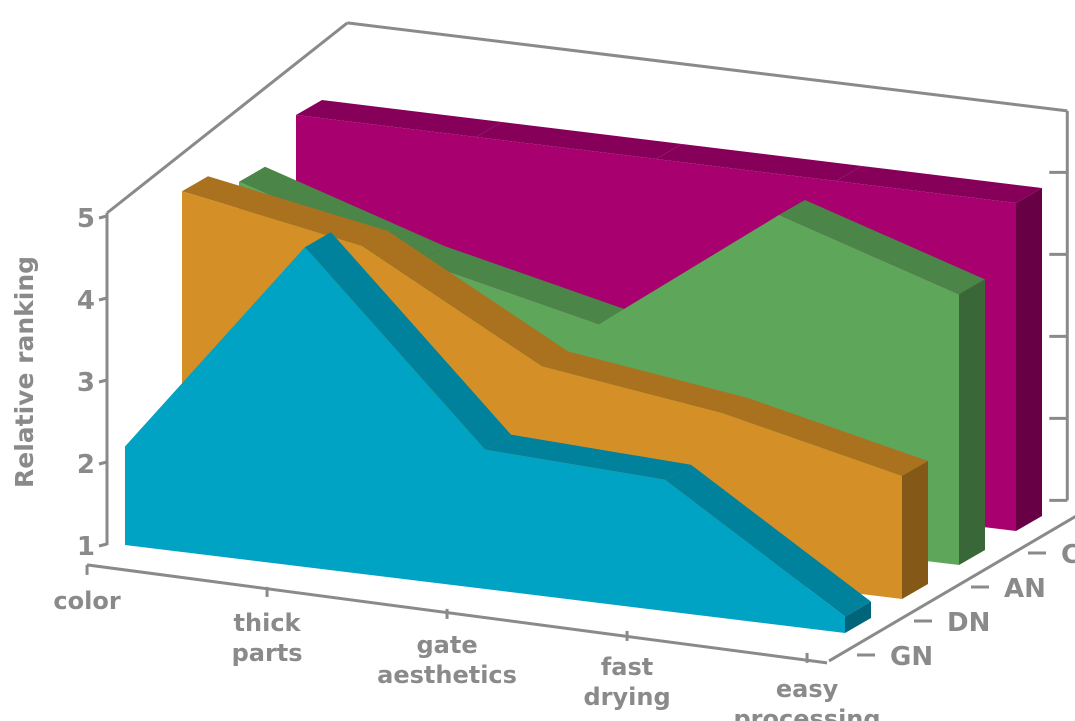  What do you see at coordinates (915, 530) in the screenshot?
I see `series-DN-end-face` at bounding box center [915, 530].